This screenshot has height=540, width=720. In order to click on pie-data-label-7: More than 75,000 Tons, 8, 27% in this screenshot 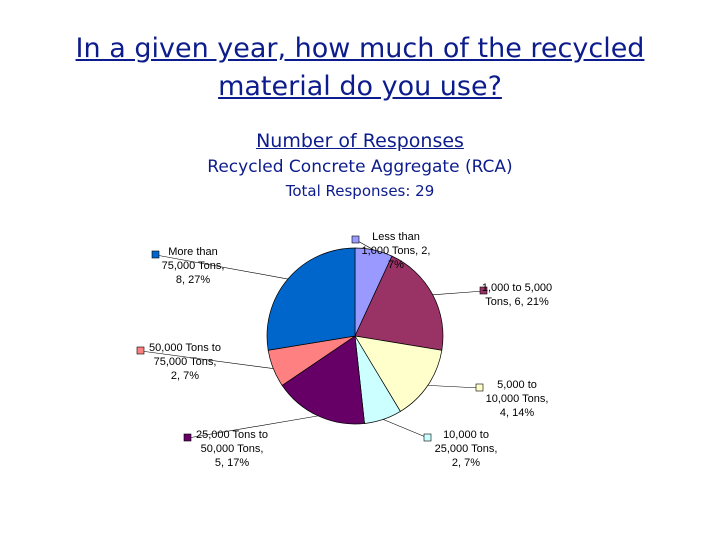, I will do `click(193, 266)`.